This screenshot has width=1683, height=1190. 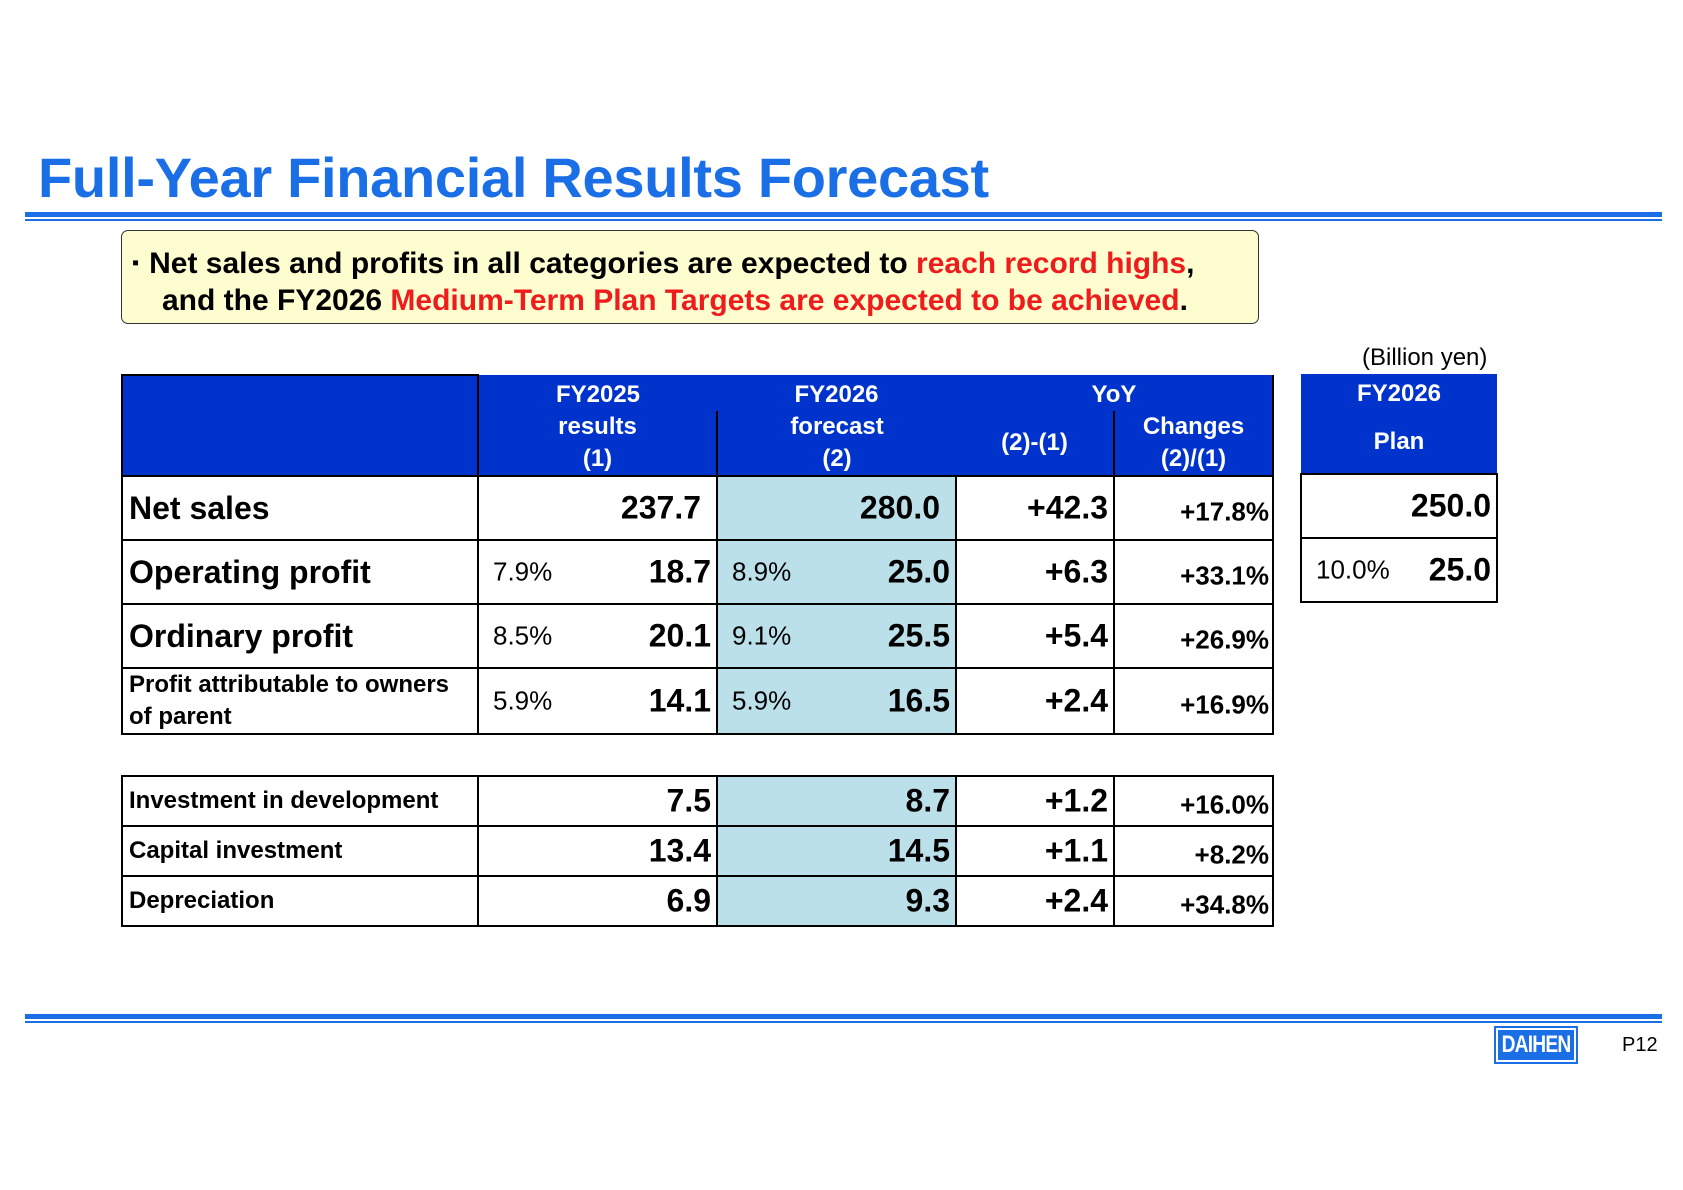 What do you see at coordinates (597, 393) in the screenshot?
I see `header-fy2025: FY2025` at bounding box center [597, 393].